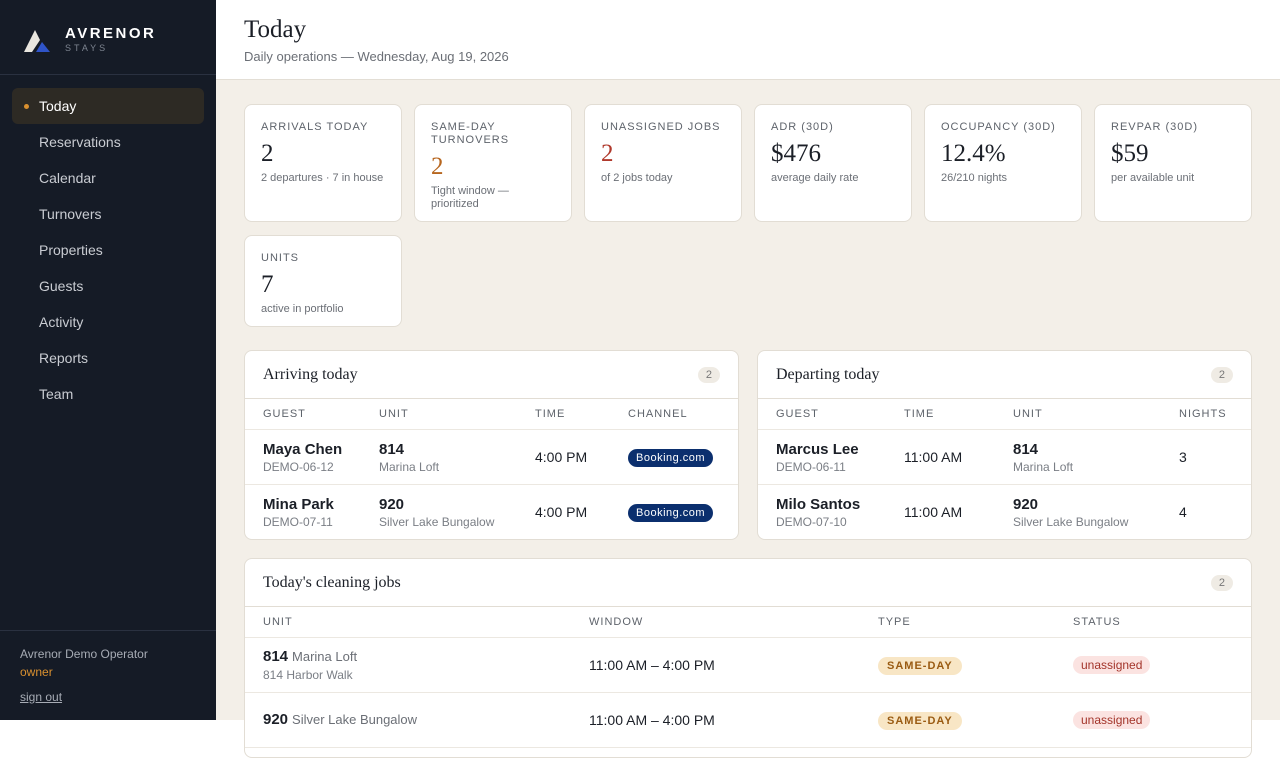 This screenshot has height=758, width=1280. Describe the element at coordinates (663, 163) in the screenshot. I see `kpi-card: UNASSIGNED JOBS 2 of 2 jobs today` at that location.